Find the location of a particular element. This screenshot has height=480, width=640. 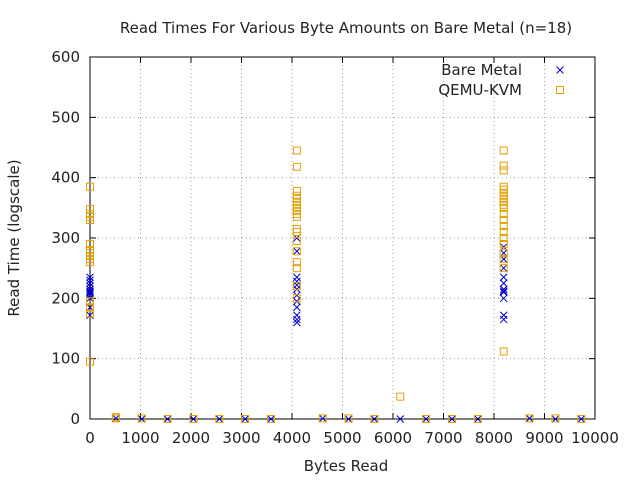

legend-item: Bare Metal is located at coordinates (502, 70).